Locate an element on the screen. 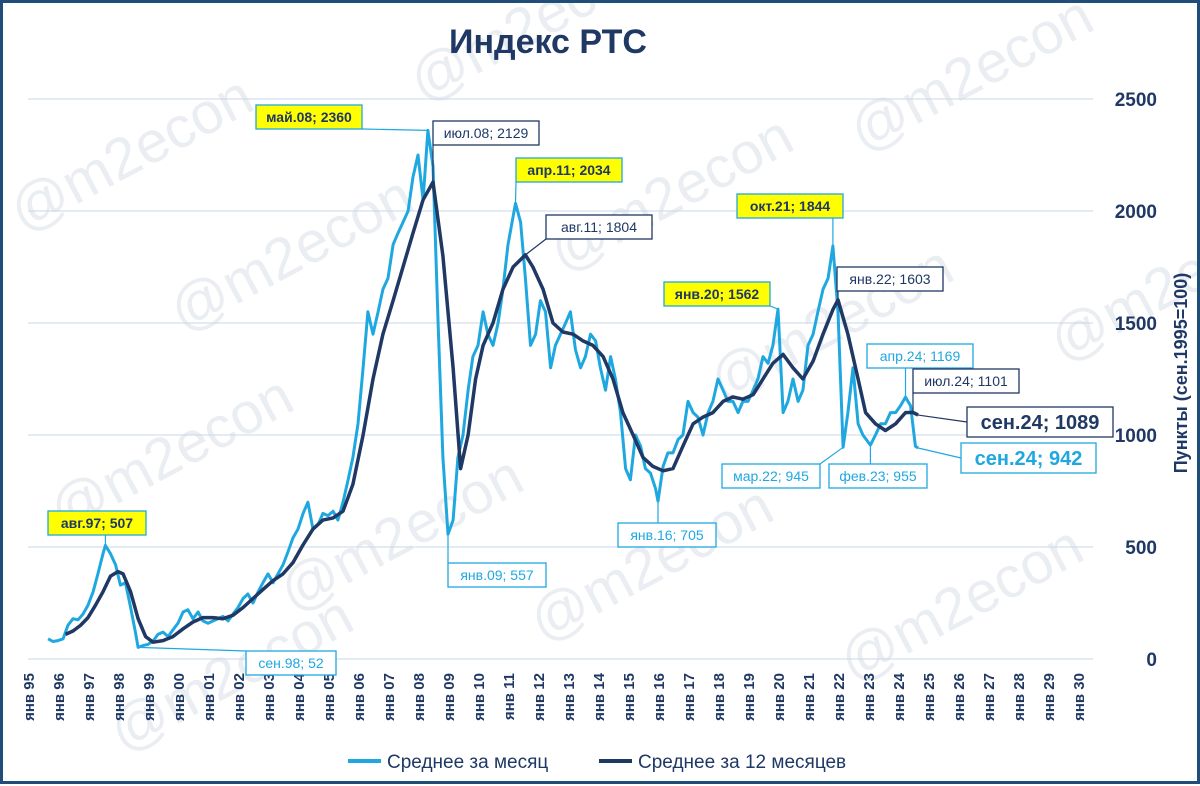 The width and height of the screenshot is (1200, 786). annotation-label: май.08; 2360 is located at coordinates (309, 117).